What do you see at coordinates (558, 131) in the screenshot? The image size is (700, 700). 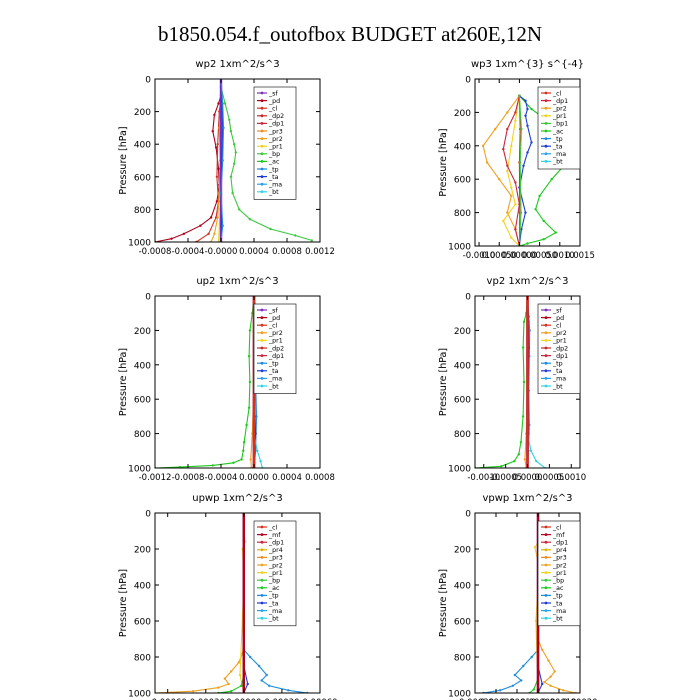 I see `legend-label: _ac` at bounding box center [558, 131].